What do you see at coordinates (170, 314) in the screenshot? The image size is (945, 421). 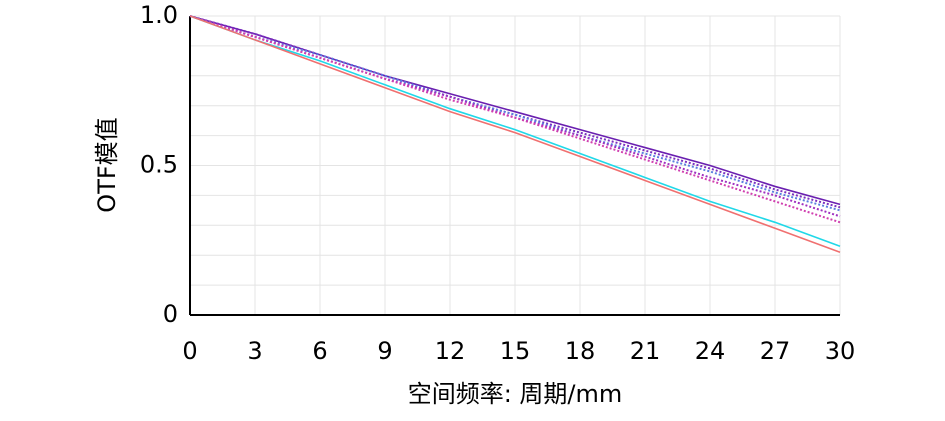 I see `y-tick-label: 0` at bounding box center [170, 314].